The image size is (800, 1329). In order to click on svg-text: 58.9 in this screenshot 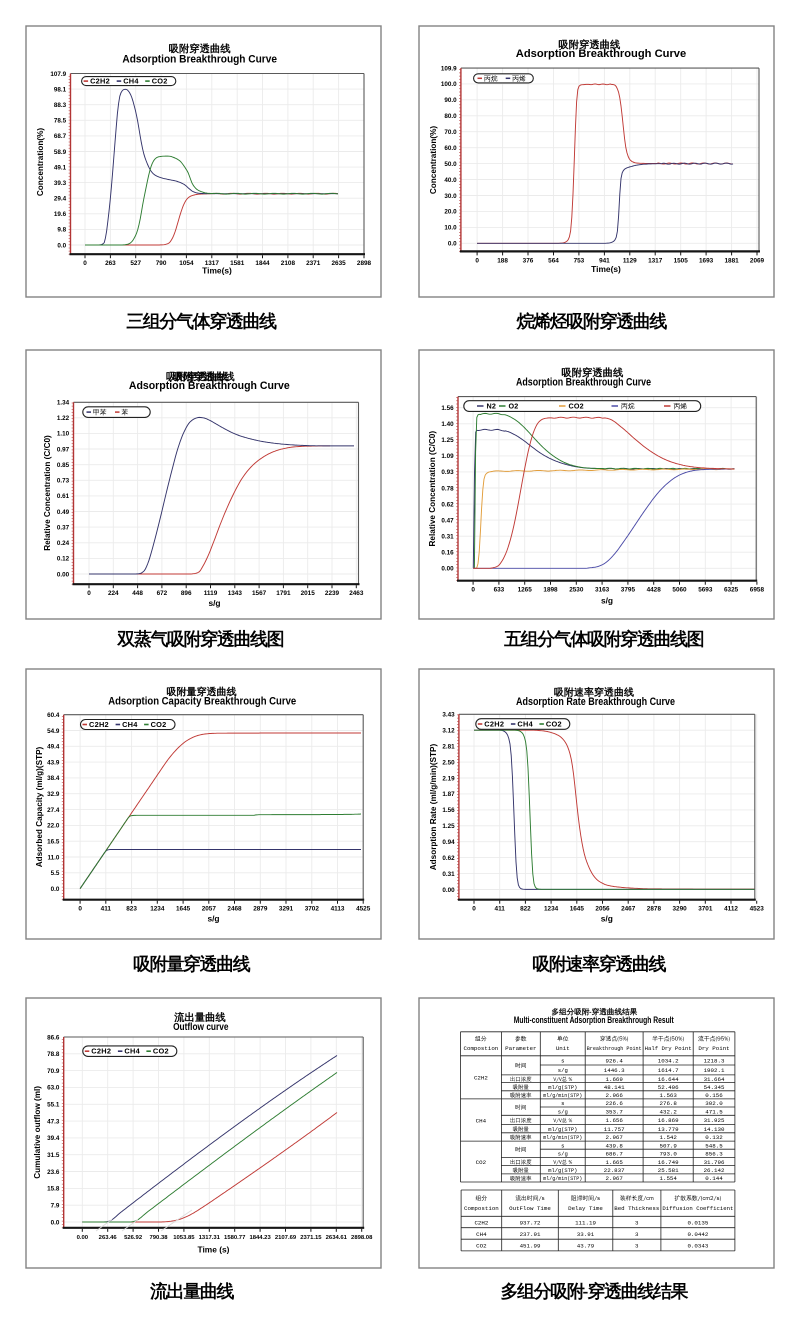, I will do `click(60, 152)`.